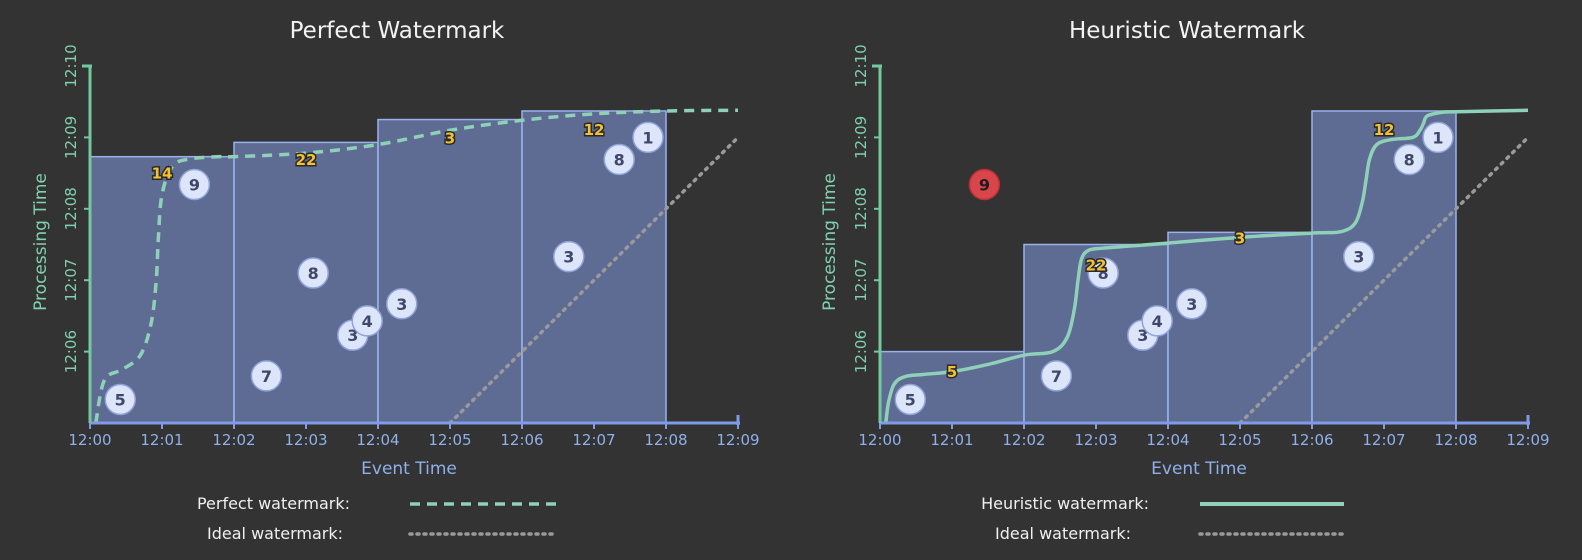  What do you see at coordinates (1163, 518) in the screenshot?
I see `legend: Heuristic watermark: Ideal watermark:` at bounding box center [1163, 518].